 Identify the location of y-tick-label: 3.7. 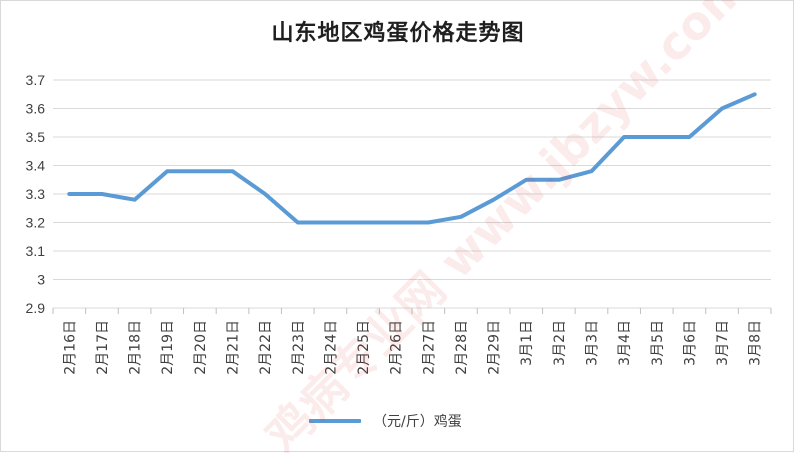
(36, 80).